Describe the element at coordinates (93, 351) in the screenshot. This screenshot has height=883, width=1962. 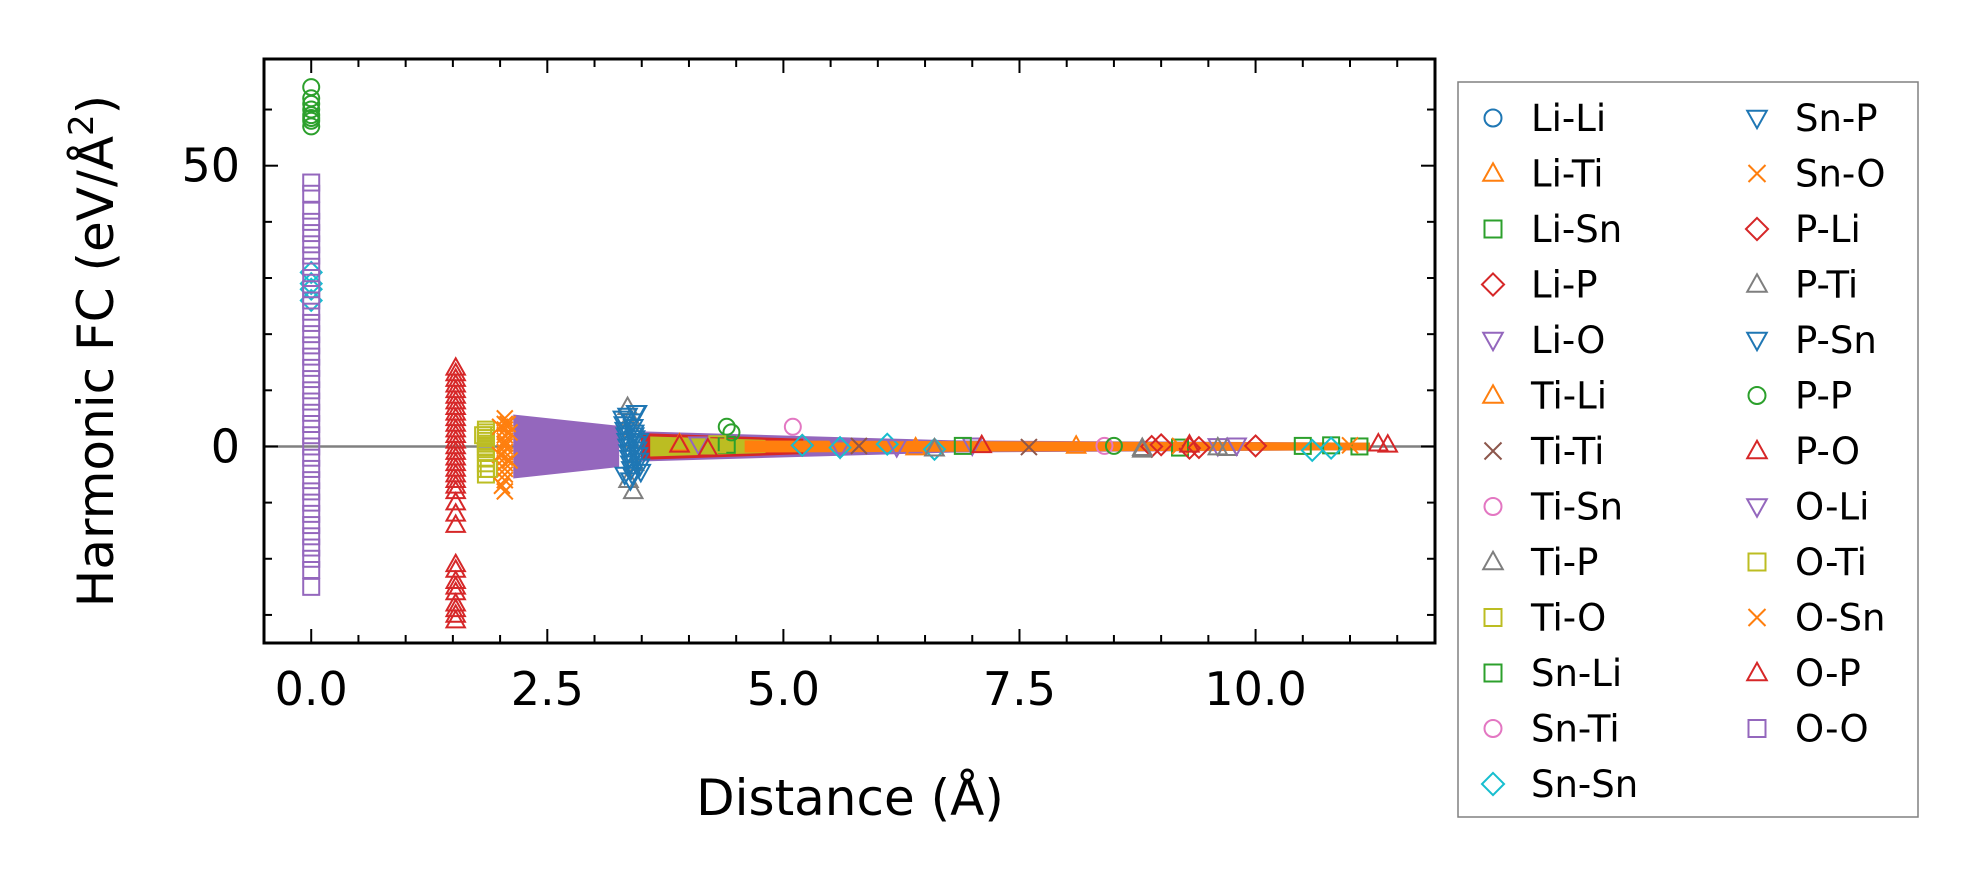
I see `y-axis-label: Harmonic FC (eV/Å2)` at that location.